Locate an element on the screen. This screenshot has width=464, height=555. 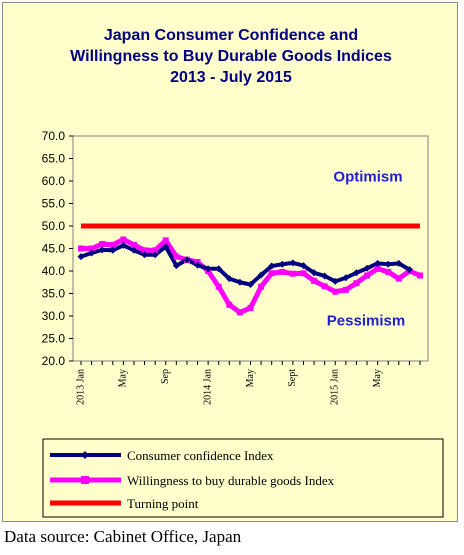
y-tick-label: 65.0 is located at coordinates (54, 159).